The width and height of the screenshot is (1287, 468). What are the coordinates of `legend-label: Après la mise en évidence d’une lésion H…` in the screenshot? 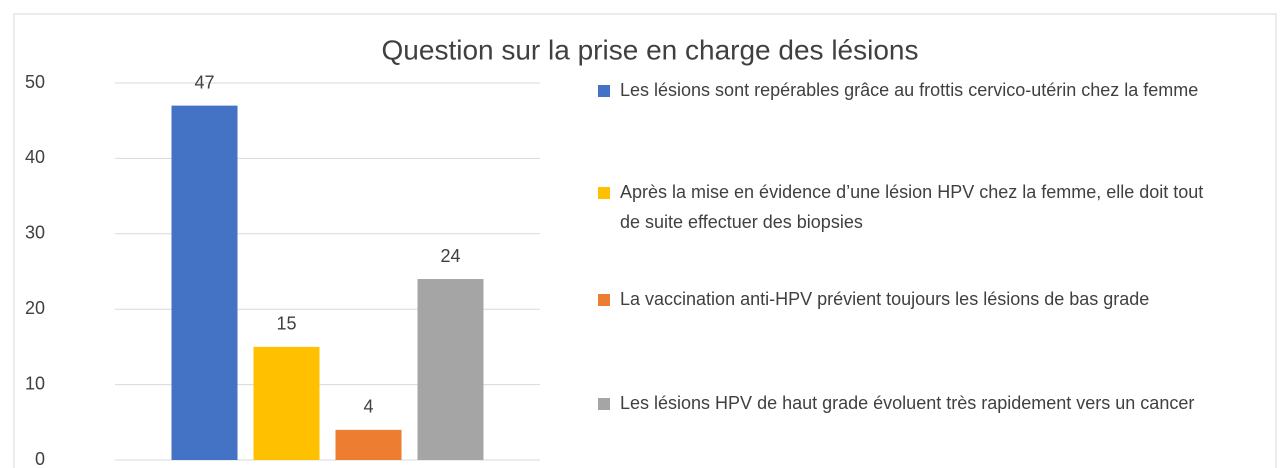 It's located at (912, 207).